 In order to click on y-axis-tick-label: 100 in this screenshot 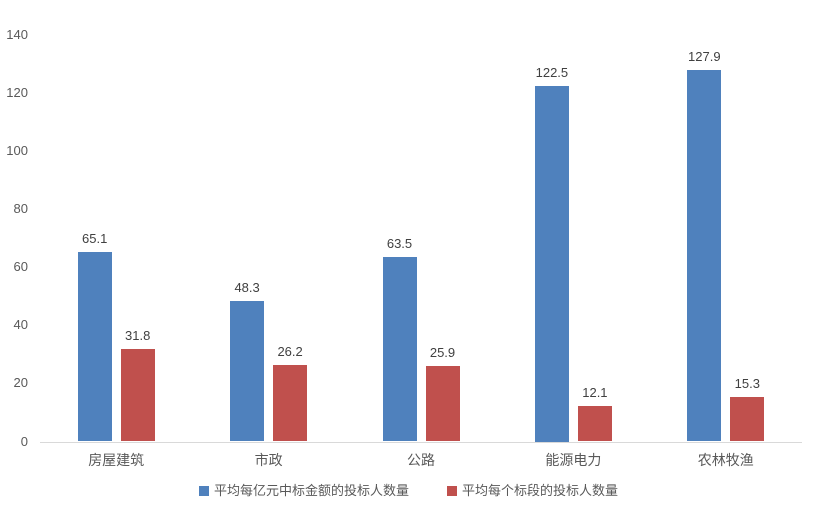, I will do `click(17, 151)`.